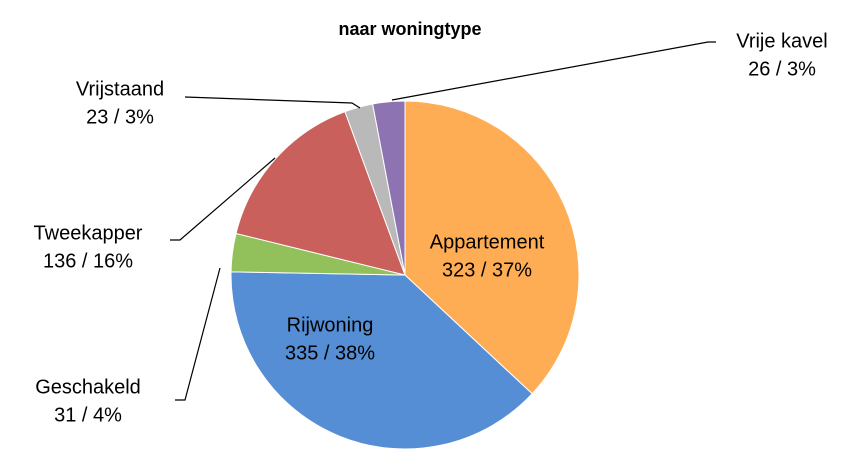 Image resolution: width=856 pixels, height=449 pixels. What do you see at coordinates (88, 387) in the screenshot?
I see `slice-label: Geschakeld` at bounding box center [88, 387].